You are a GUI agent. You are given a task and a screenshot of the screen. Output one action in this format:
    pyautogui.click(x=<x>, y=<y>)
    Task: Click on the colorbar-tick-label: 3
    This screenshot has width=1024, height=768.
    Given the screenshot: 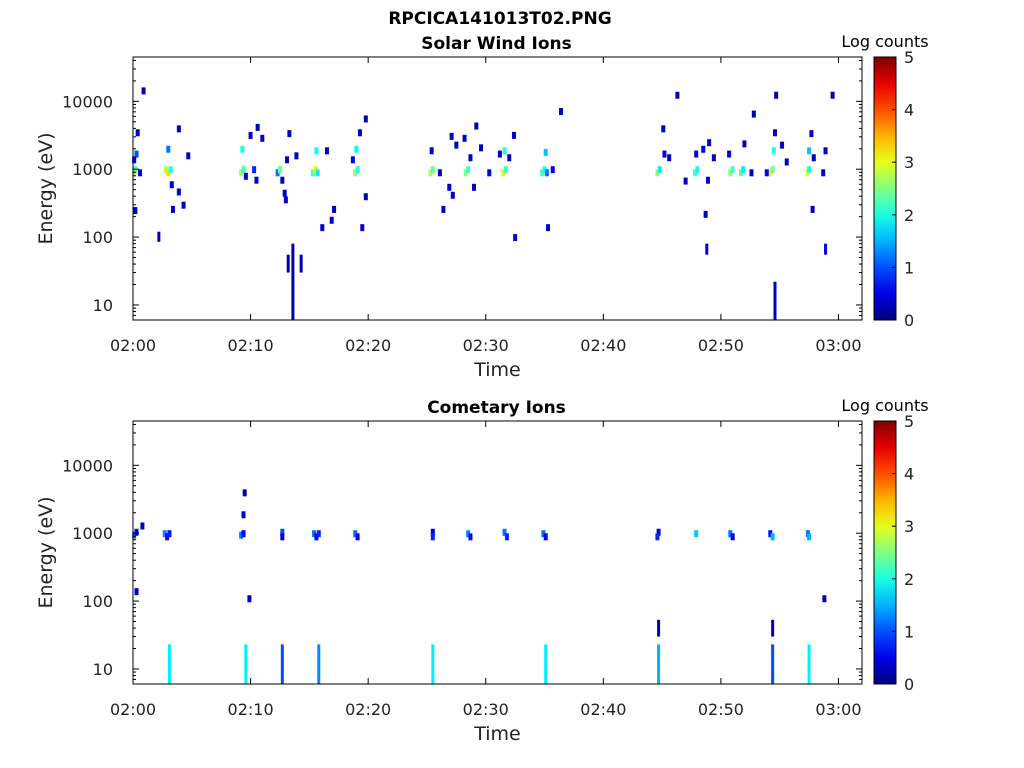 What is the action you would take?
    pyautogui.click(x=909, y=526)
    